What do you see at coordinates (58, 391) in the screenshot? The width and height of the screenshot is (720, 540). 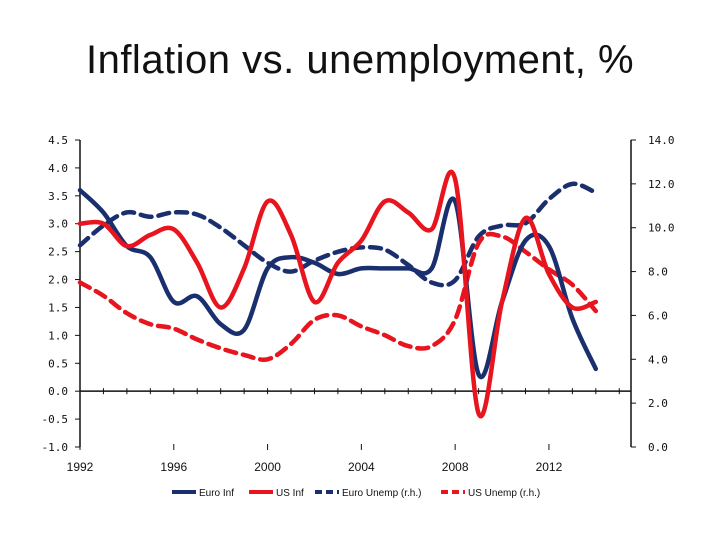 I see `left-y-tick-label: 0.0` at bounding box center [58, 391].